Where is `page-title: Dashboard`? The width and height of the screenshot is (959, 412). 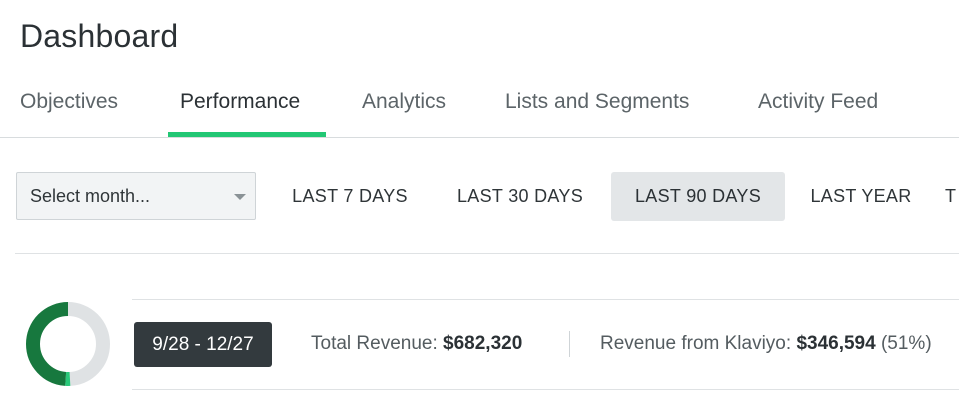
page-title: Dashboard is located at coordinates (99, 36).